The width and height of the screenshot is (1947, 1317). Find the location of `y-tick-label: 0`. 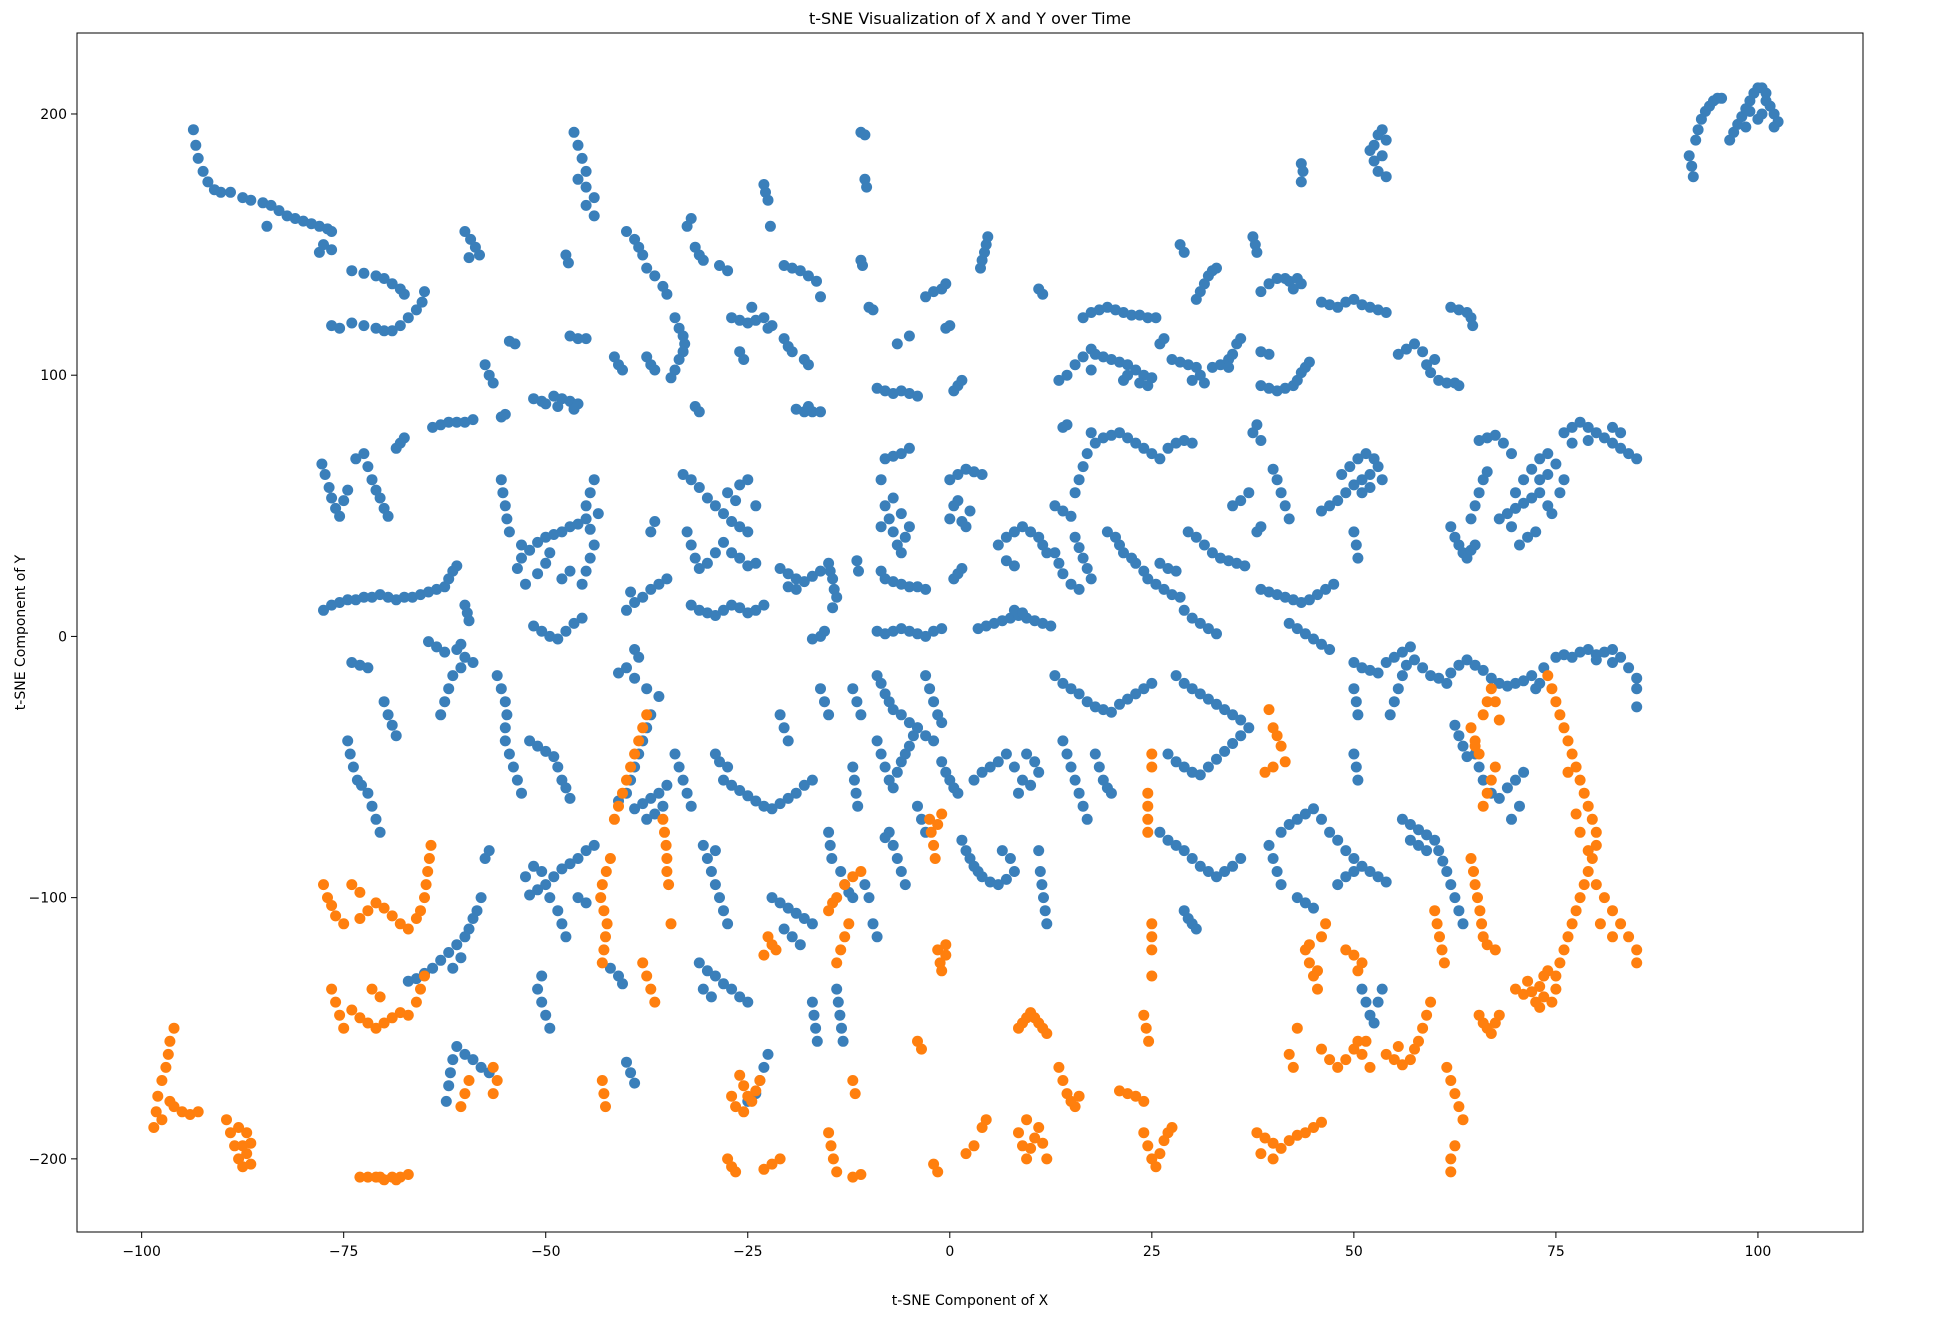

y-tick-label: 0 is located at coordinates (62, 637).